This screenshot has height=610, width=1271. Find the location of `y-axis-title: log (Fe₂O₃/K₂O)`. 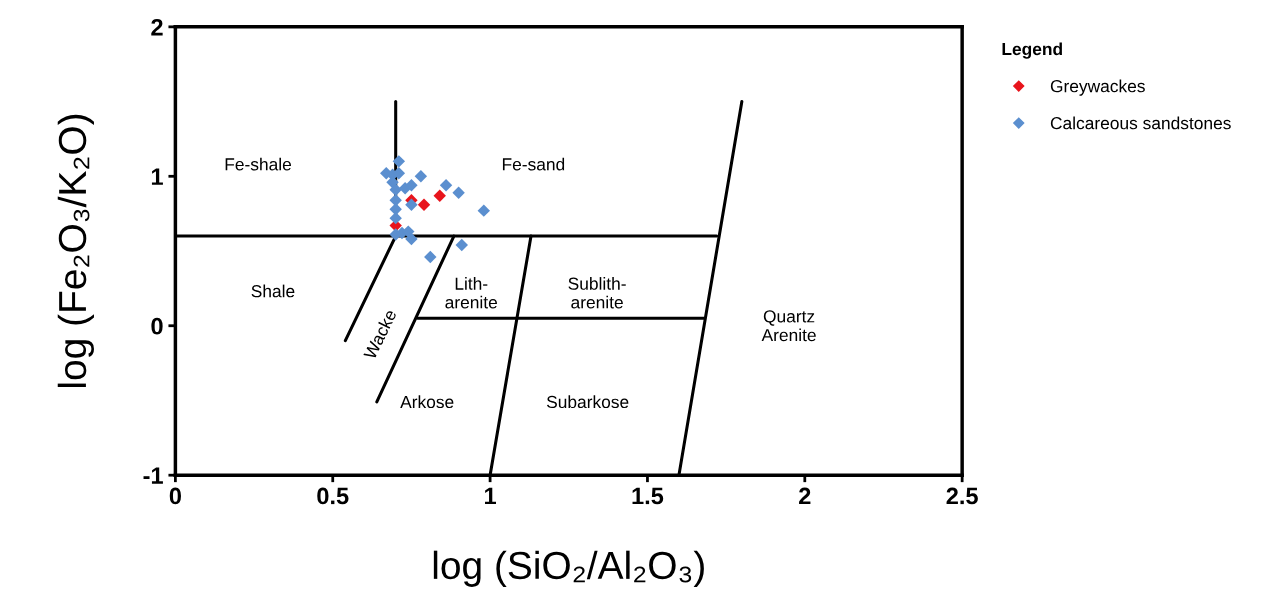

y-axis-title: log (Fe₂O₃/K₂O) is located at coordinates (75, 251).